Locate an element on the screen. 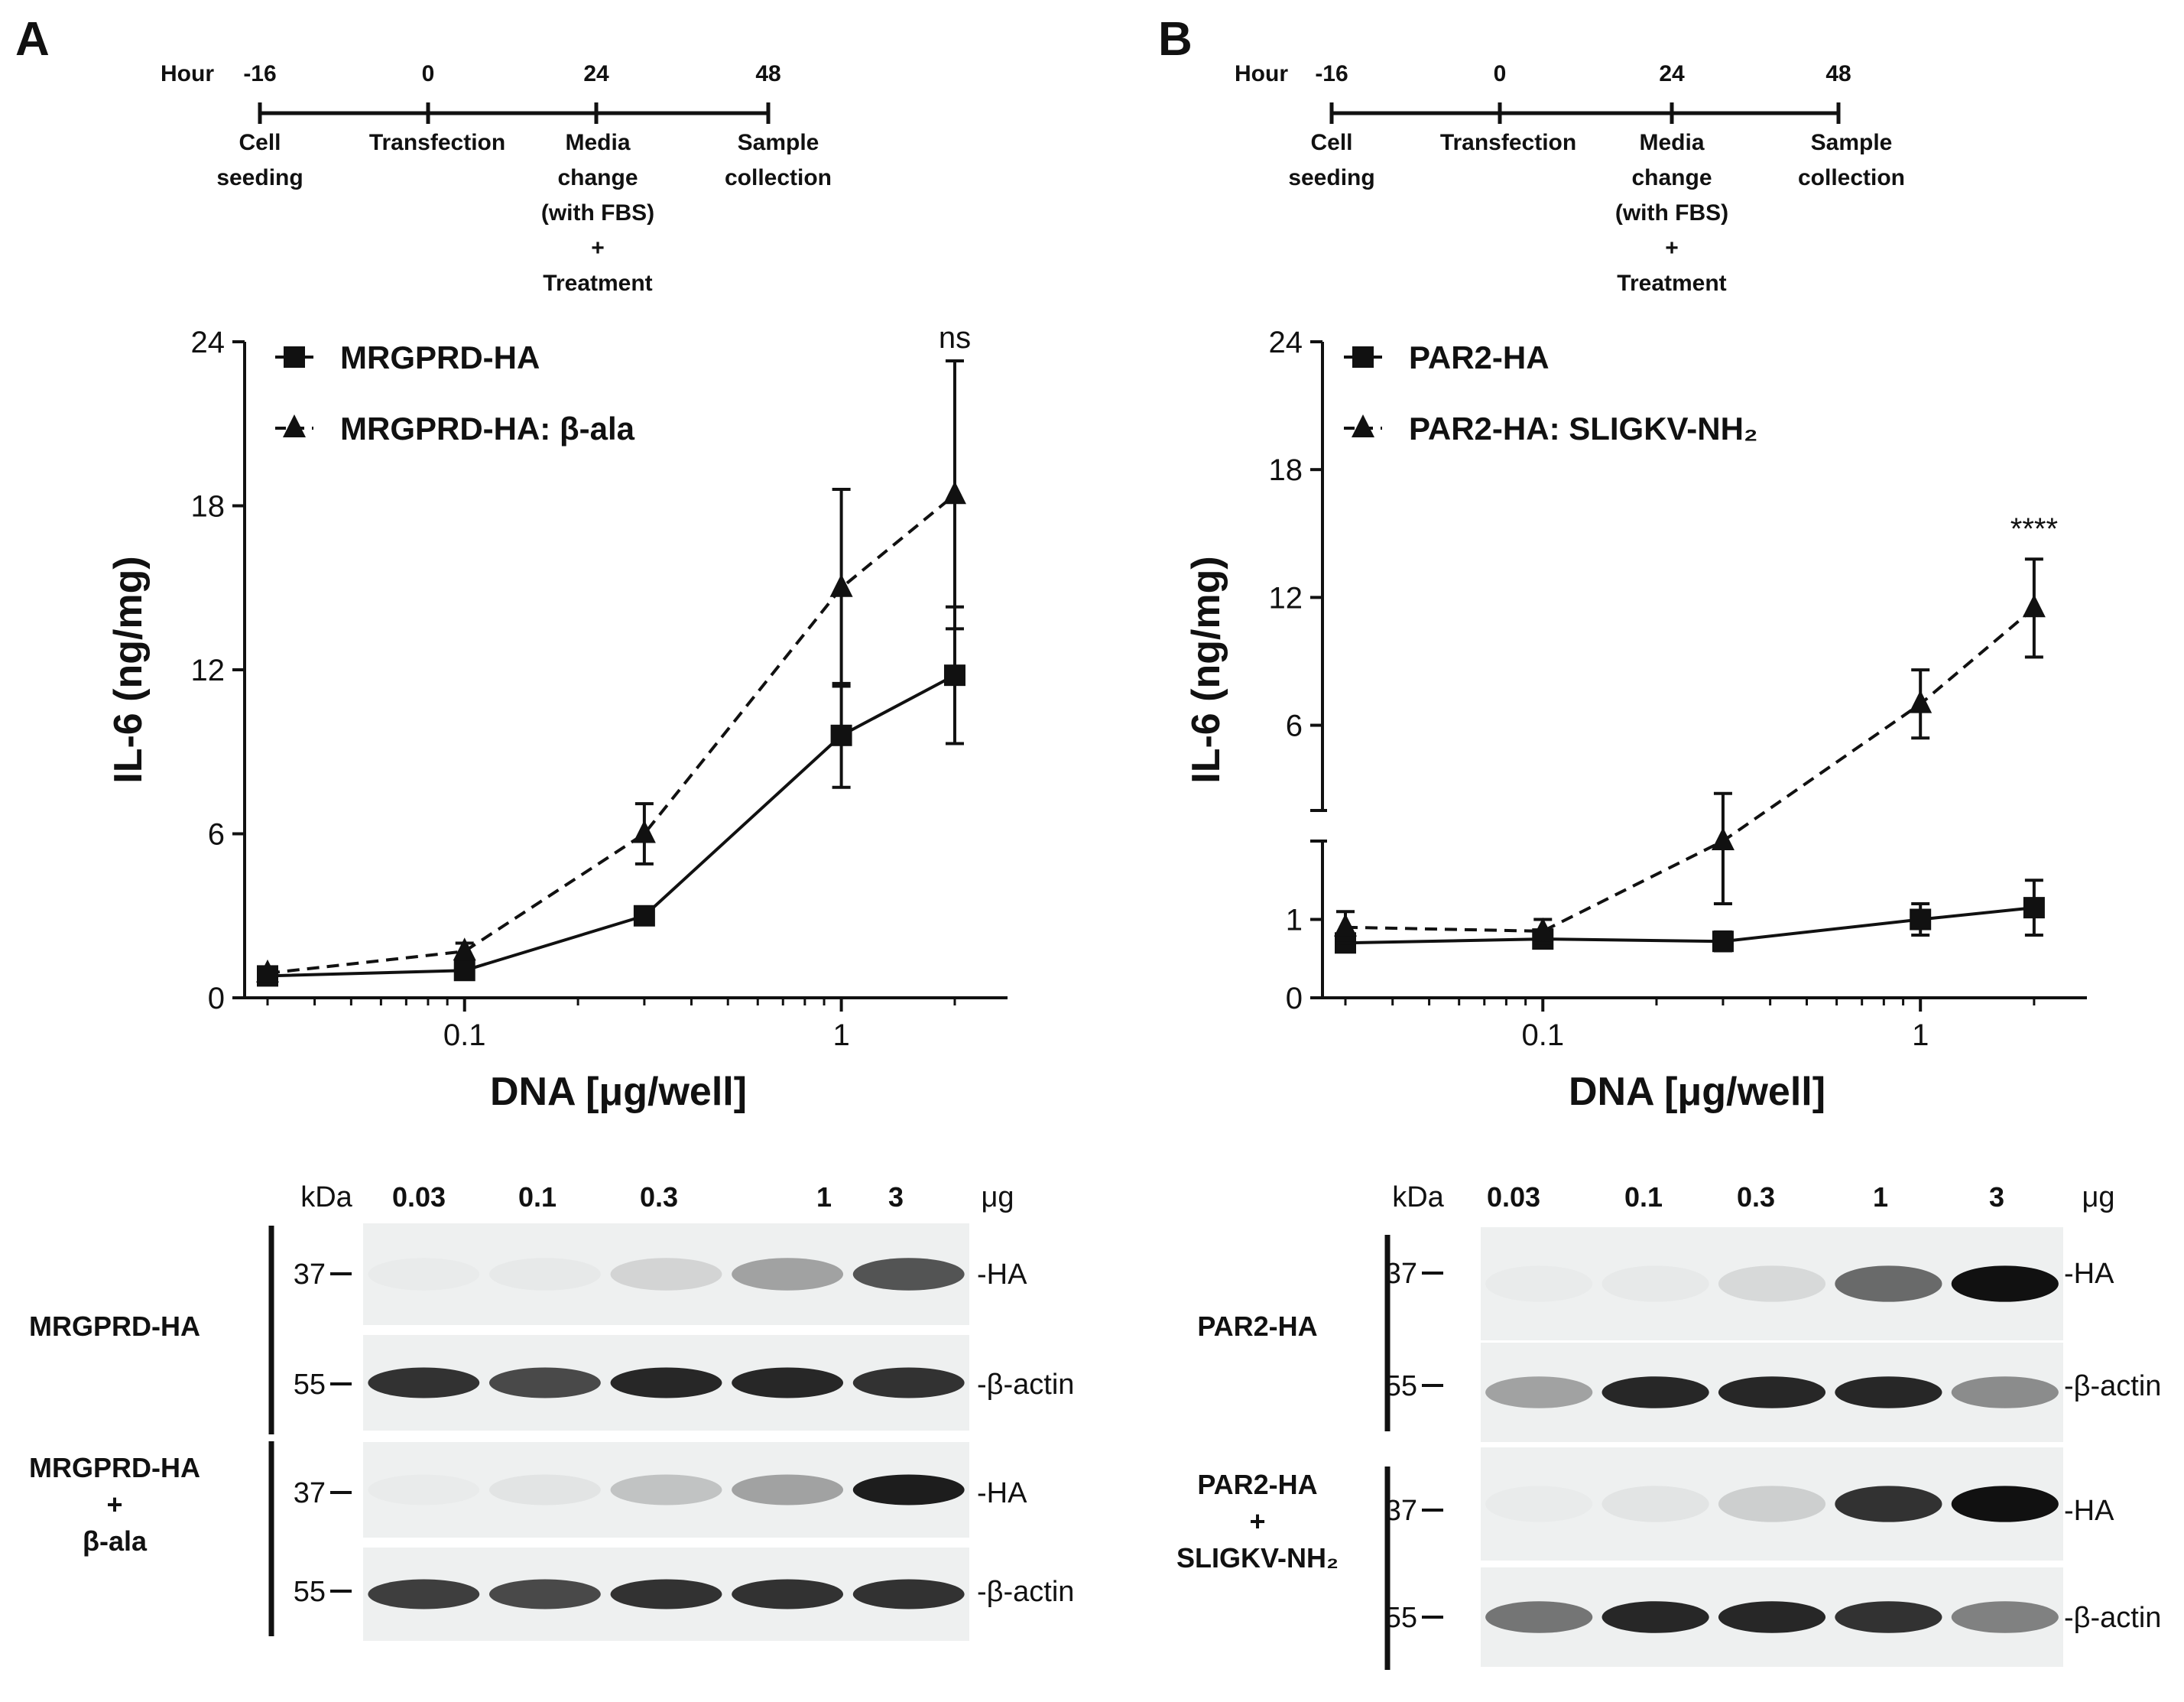 Image resolution: width=2184 pixels, height=1702 pixels. blot-group-label: β-ala is located at coordinates (115, 1541).